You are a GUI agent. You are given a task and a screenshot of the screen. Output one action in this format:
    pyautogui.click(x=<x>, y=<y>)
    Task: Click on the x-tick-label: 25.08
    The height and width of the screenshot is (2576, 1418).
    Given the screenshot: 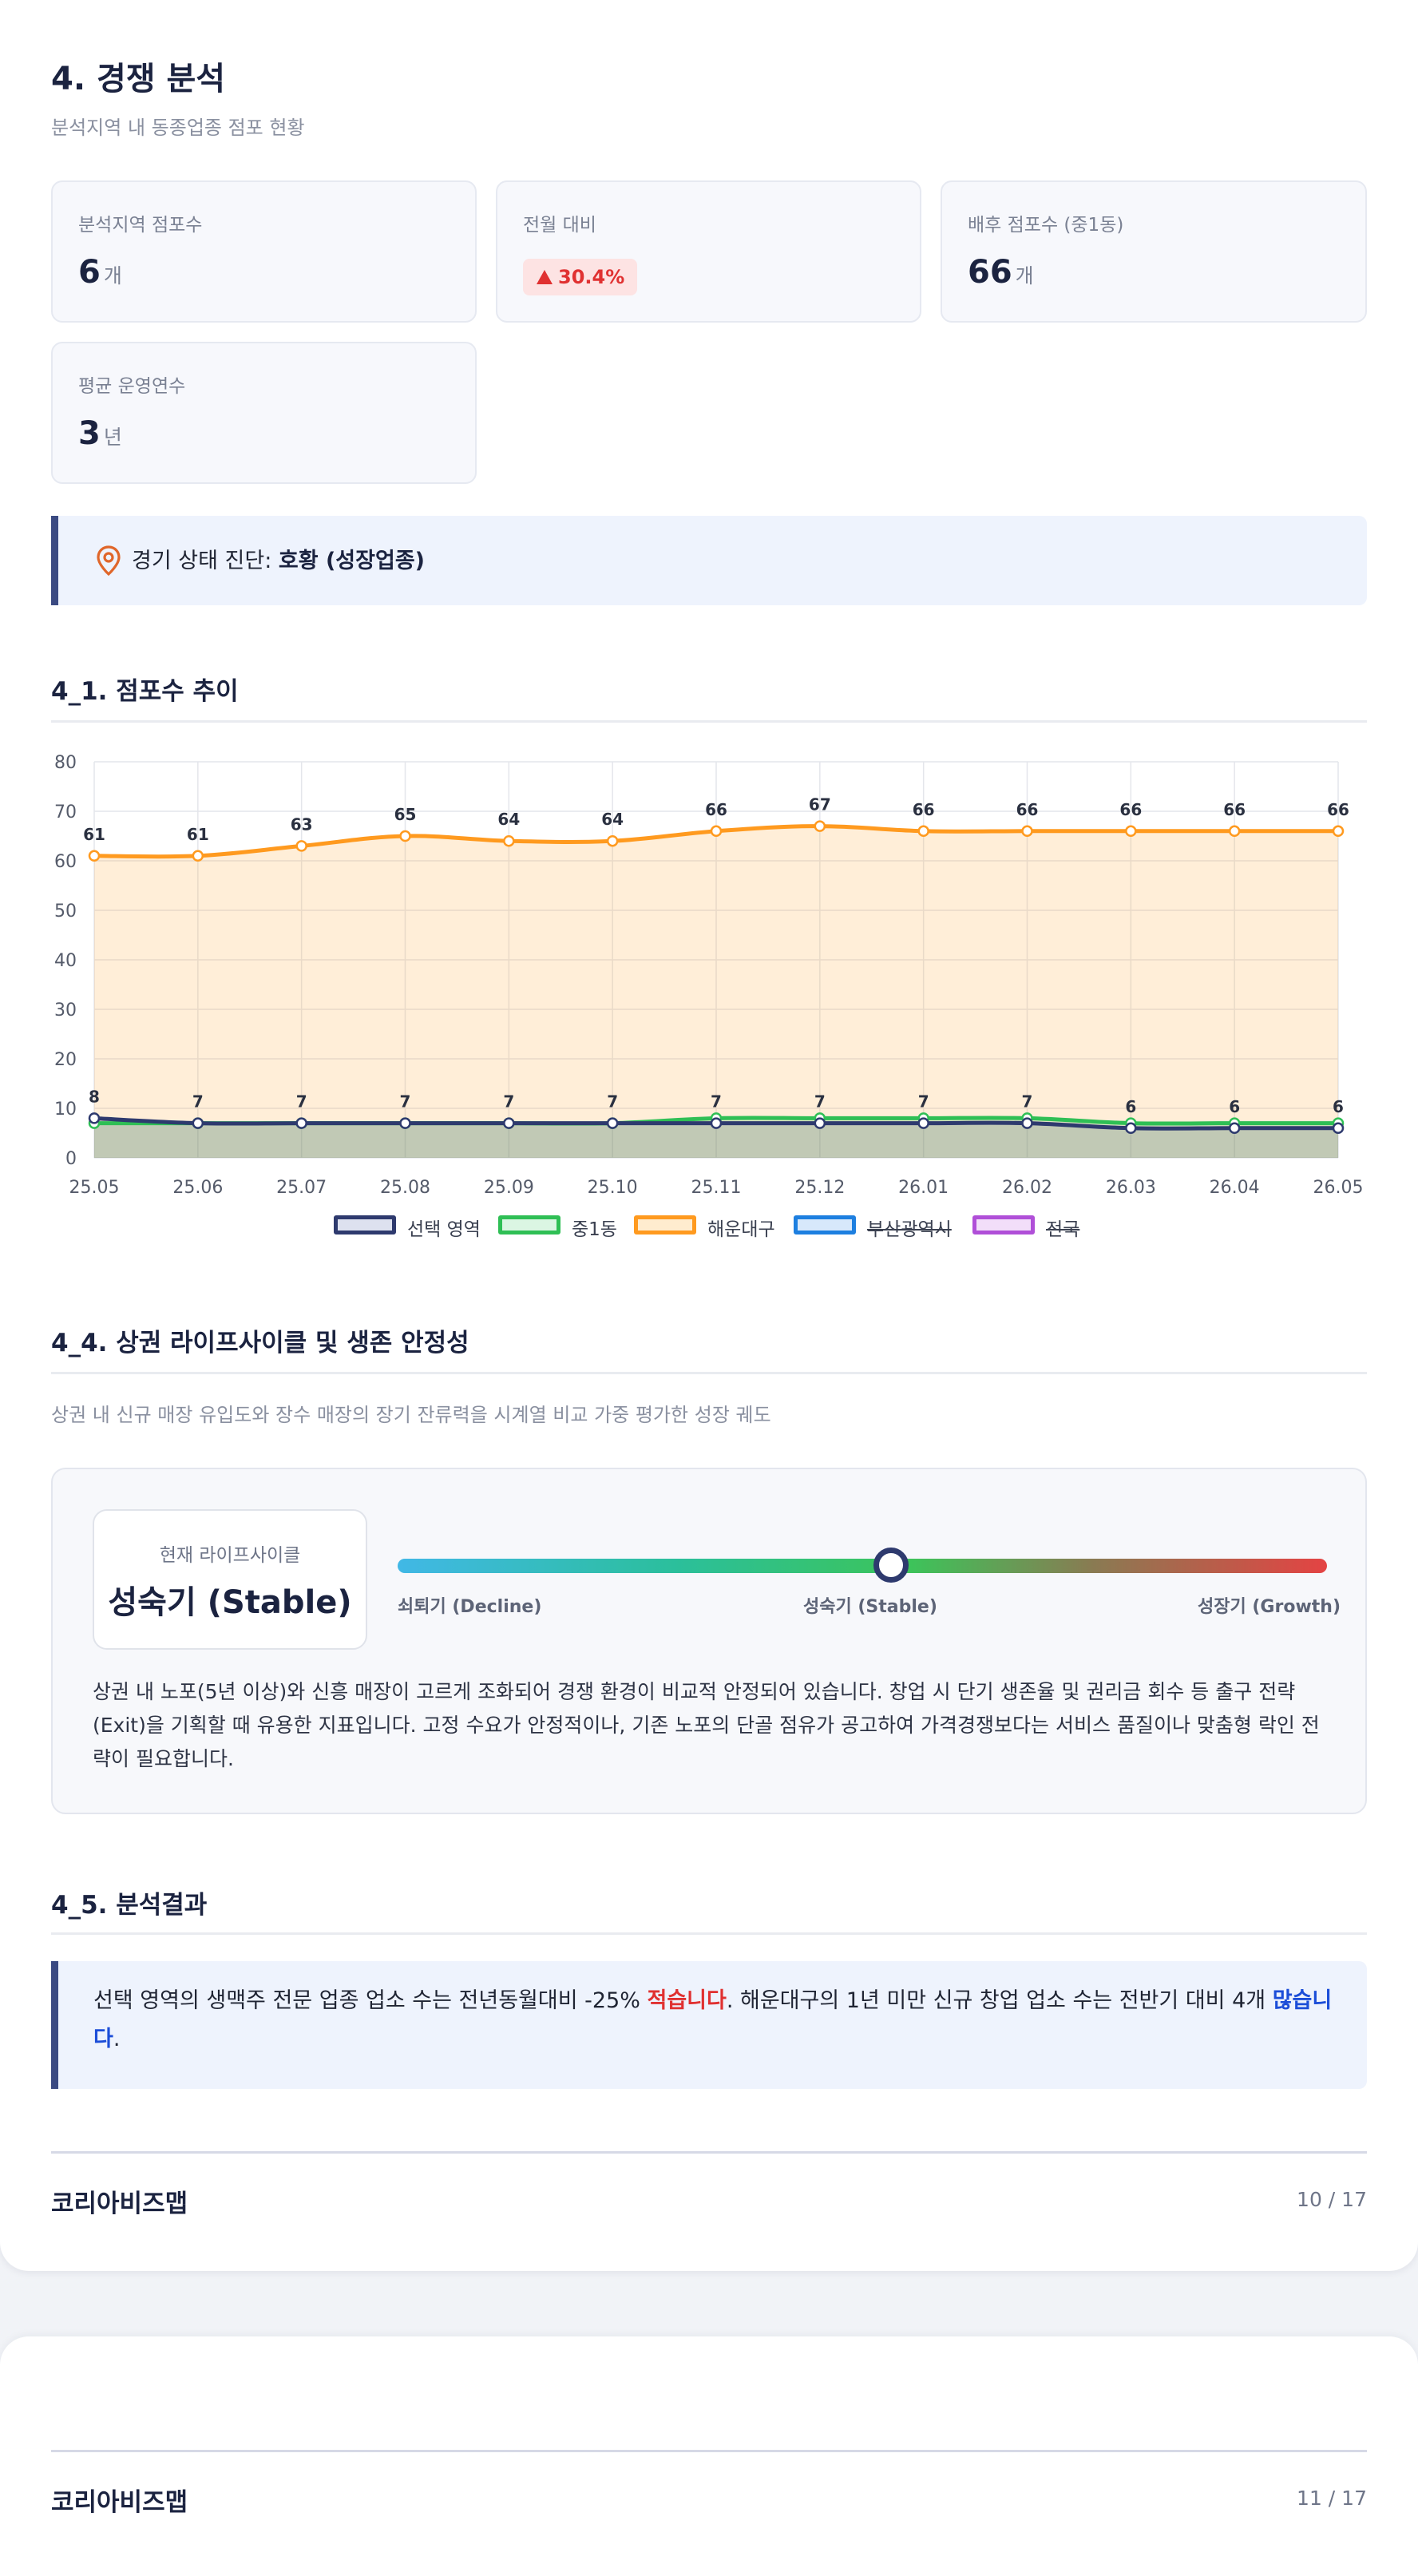 What is the action you would take?
    pyautogui.click(x=405, y=1188)
    